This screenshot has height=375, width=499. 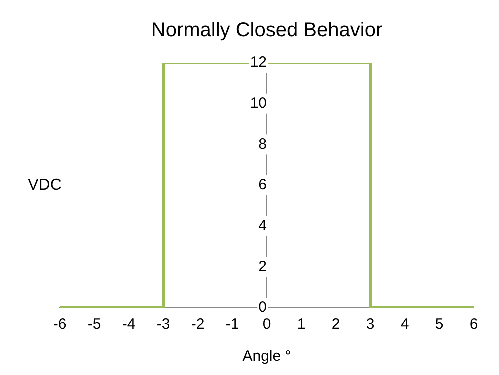 What do you see at coordinates (258, 103) in the screenshot?
I see `y-tick-label: 10` at bounding box center [258, 103].